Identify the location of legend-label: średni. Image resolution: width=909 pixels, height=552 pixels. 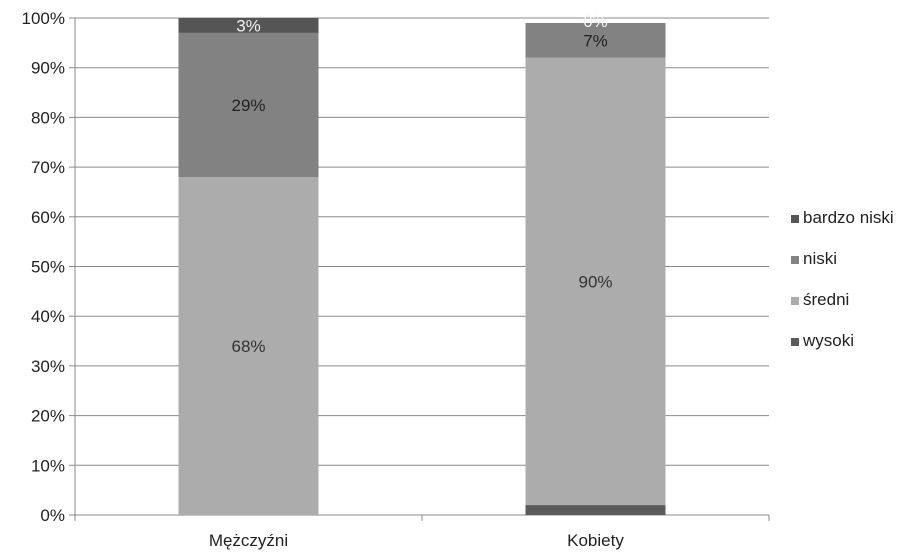
(826, 299).